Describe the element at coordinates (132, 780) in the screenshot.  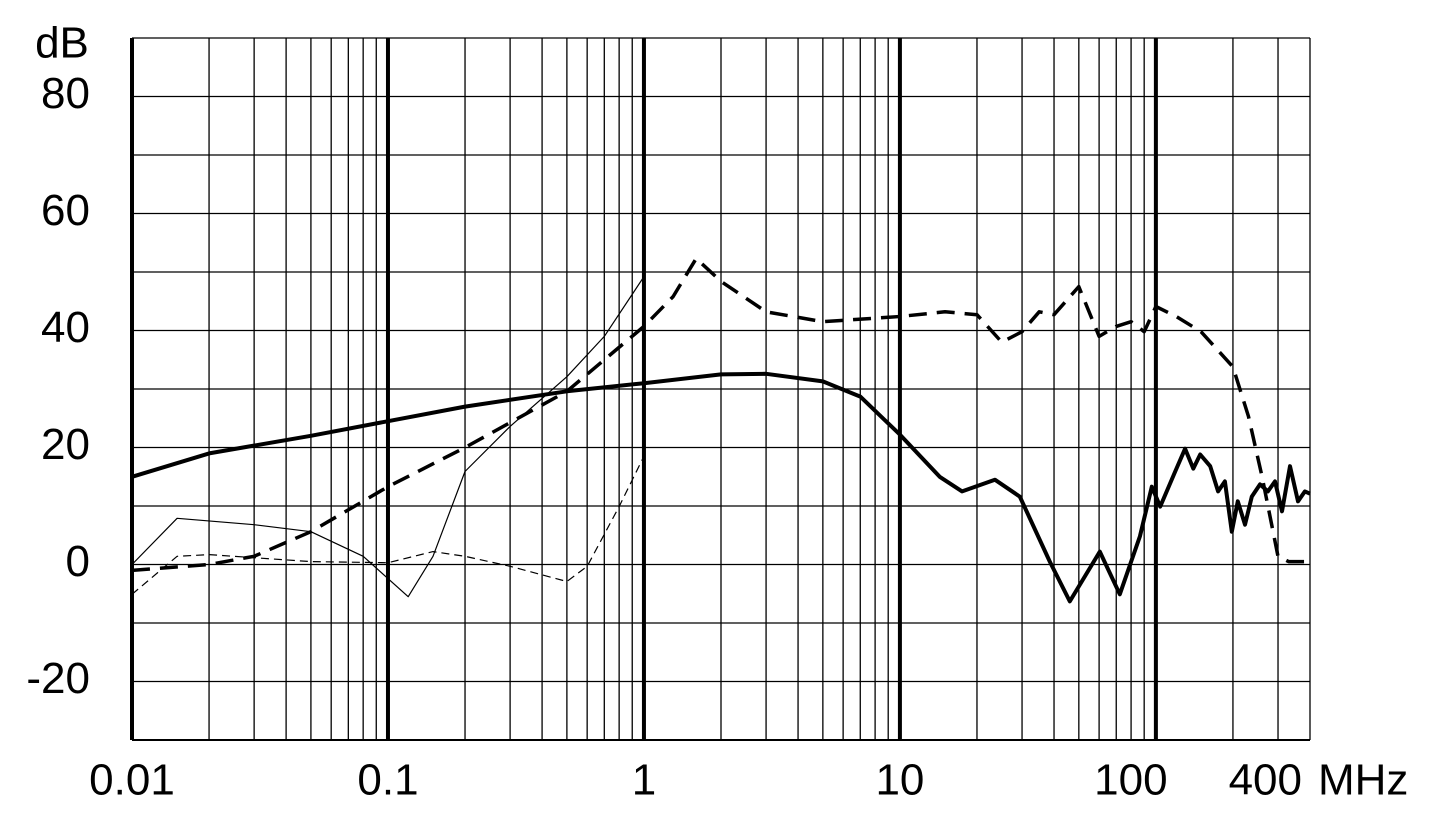
I see `x-tick-label: 0.01` at that location.